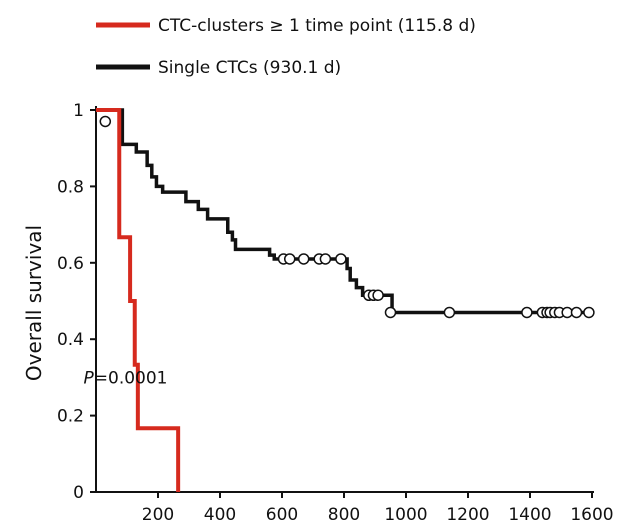 The height and width of the screenshot is (532, 637). Describe the element at coordinates (591, 515) in the screenshot. I see `x-tick-label: 1600` at that location.